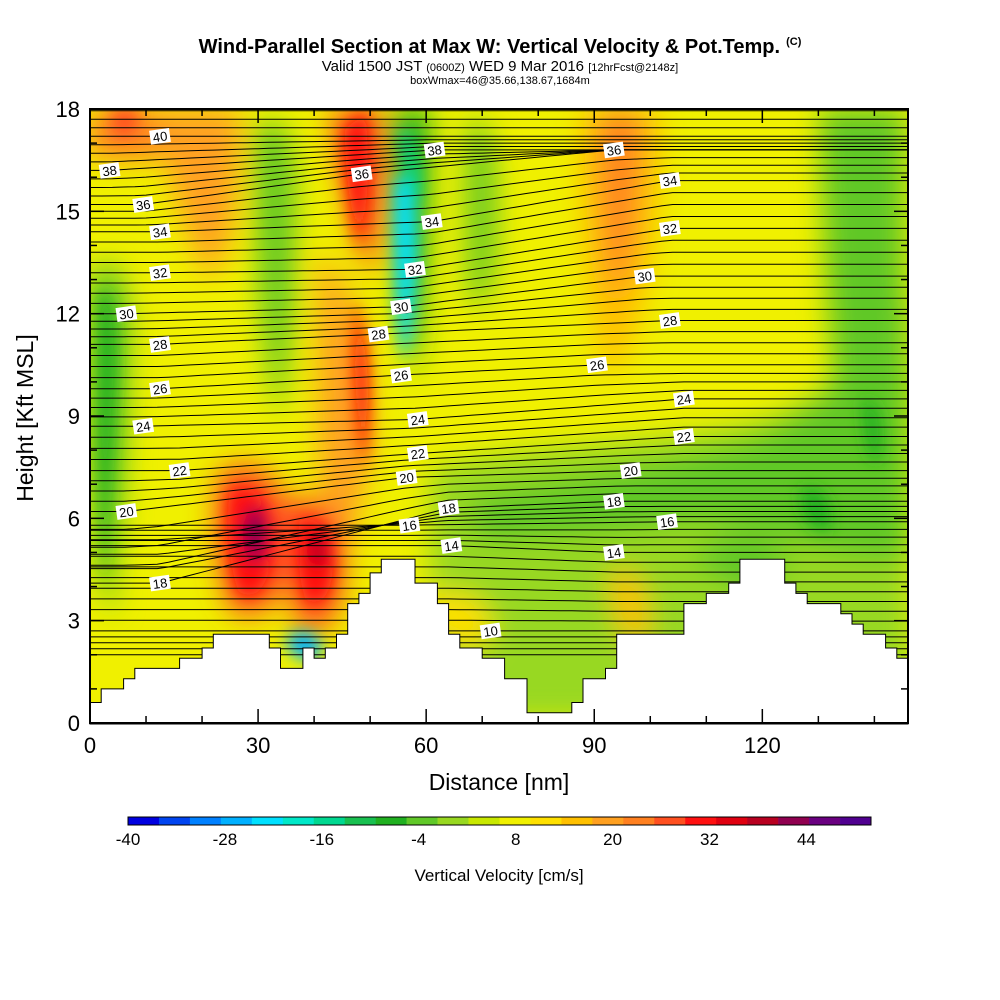 The image size is (1000, 1000). What do you see at coordinates (68, 109) in the screenshot?
I see `y-tick-label: 18` at bounding box center [68, 109].